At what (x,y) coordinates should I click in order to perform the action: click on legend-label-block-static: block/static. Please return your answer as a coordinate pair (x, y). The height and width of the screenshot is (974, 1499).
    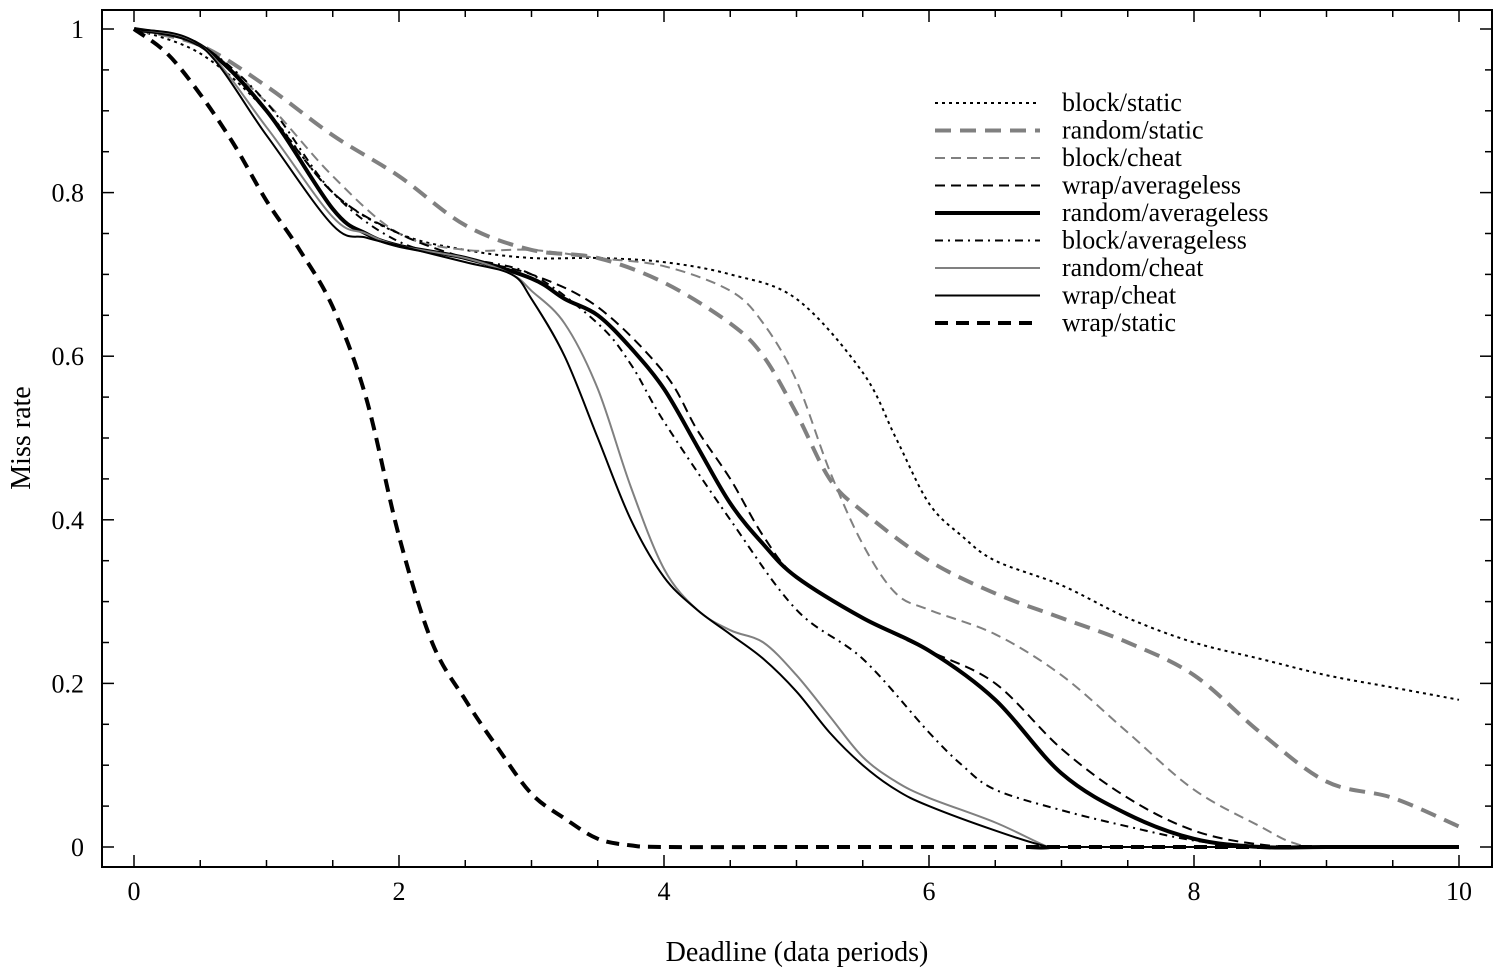
    Looking at the image, I should click on (1122, 102).